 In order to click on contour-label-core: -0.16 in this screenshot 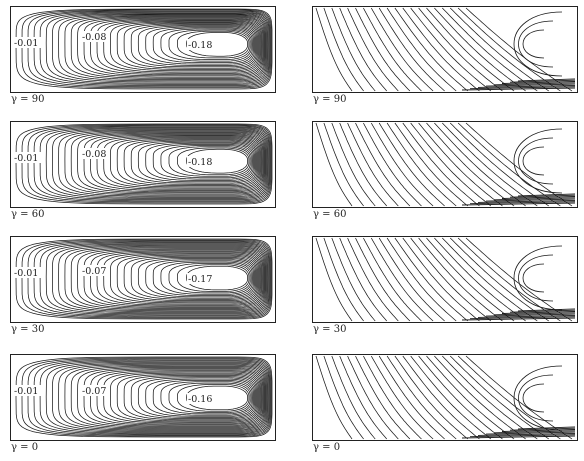, I will do `click(200, 399)`.